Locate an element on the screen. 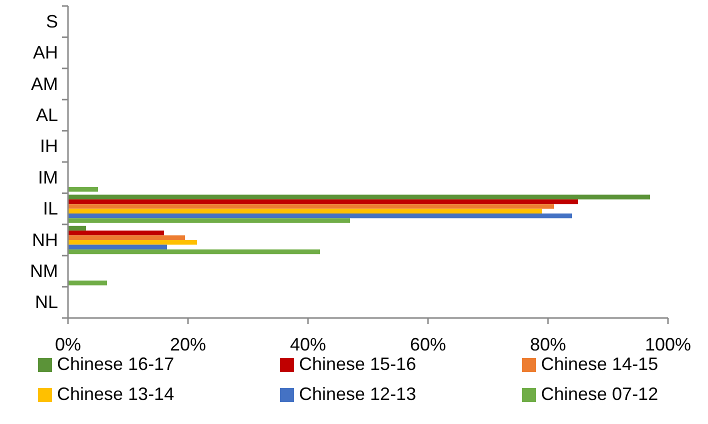 This screenshot has width=708, height=424. y-tick-label: NH is located at coordinates (45, 240).